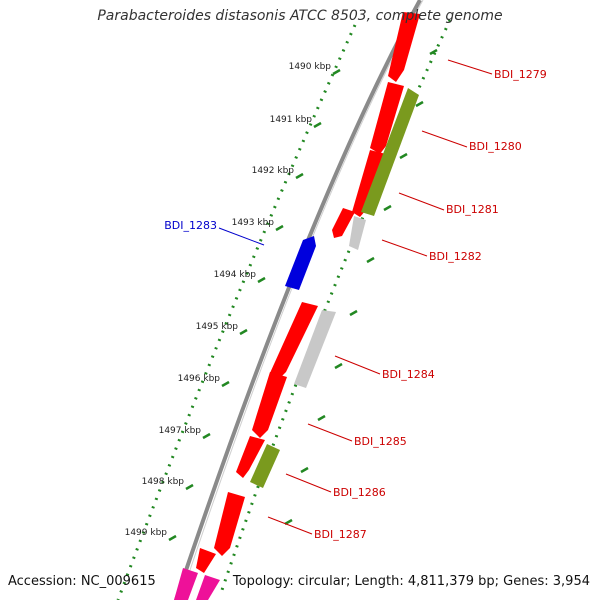 The height and width of the screenshot is (600, 600). Describe the element at coordinates (495, 146) in the screenshot. I see `gene-label: BDI_1280` at that location.